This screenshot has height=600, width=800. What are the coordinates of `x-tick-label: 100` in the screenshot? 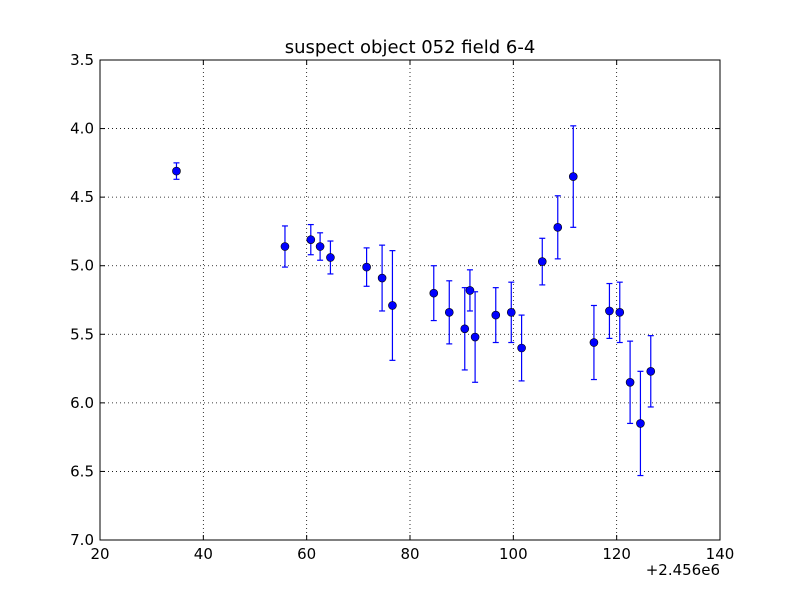 It's located at (513, 554).